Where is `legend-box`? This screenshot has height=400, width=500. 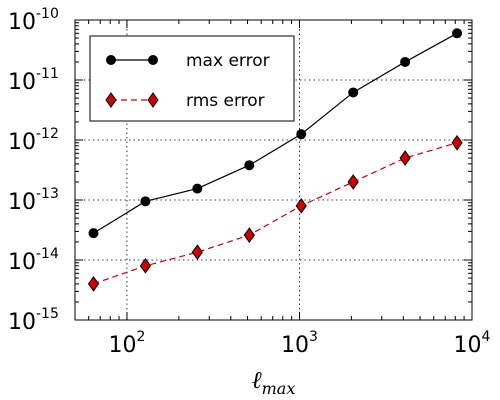
legend-box is located at coordinates (192, 78).